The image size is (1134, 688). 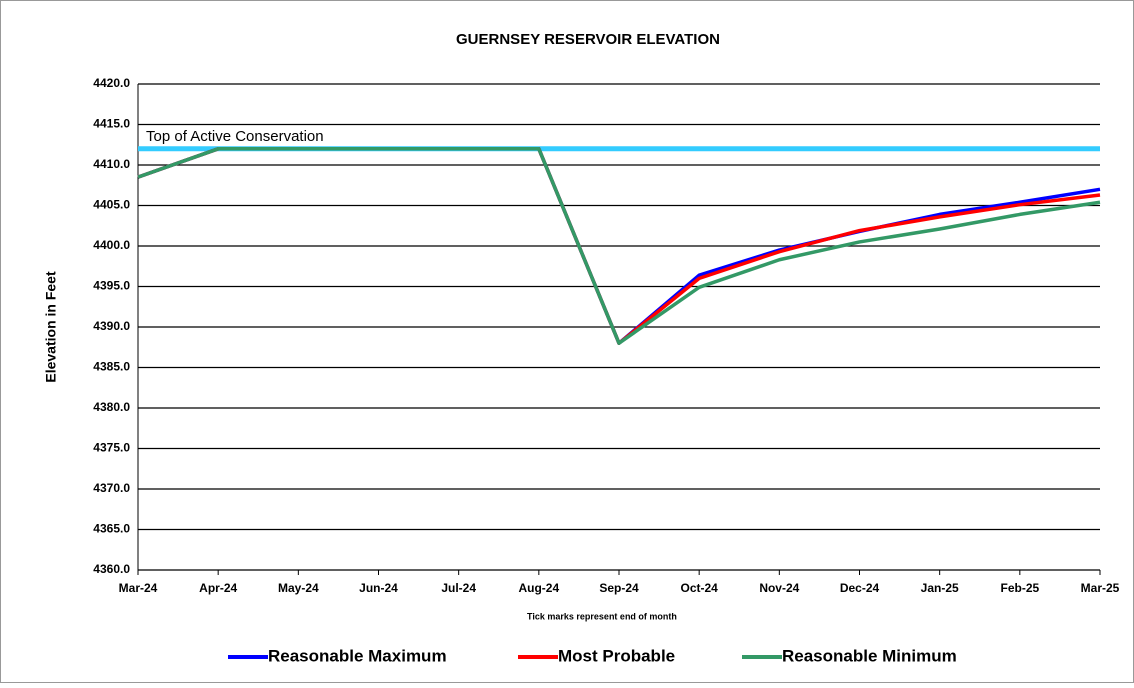 What do you see at coordinates (111, 367) in the screenshot?
I see `y-tick-label: 4385.0` at bounding box center [111, 367].